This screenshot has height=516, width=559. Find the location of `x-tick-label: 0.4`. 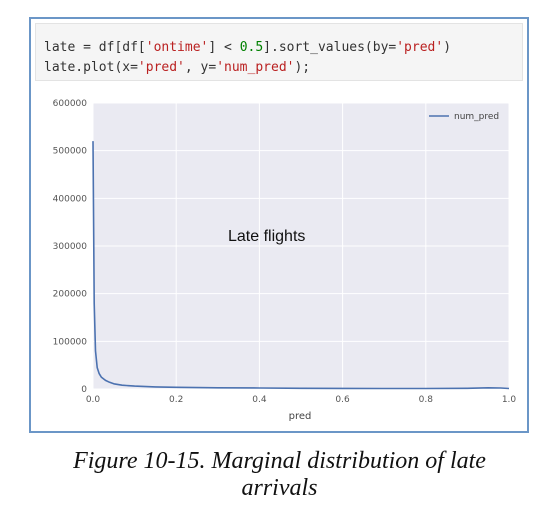

x-tick-label: 0.4 is located at coordinates (259, 400).